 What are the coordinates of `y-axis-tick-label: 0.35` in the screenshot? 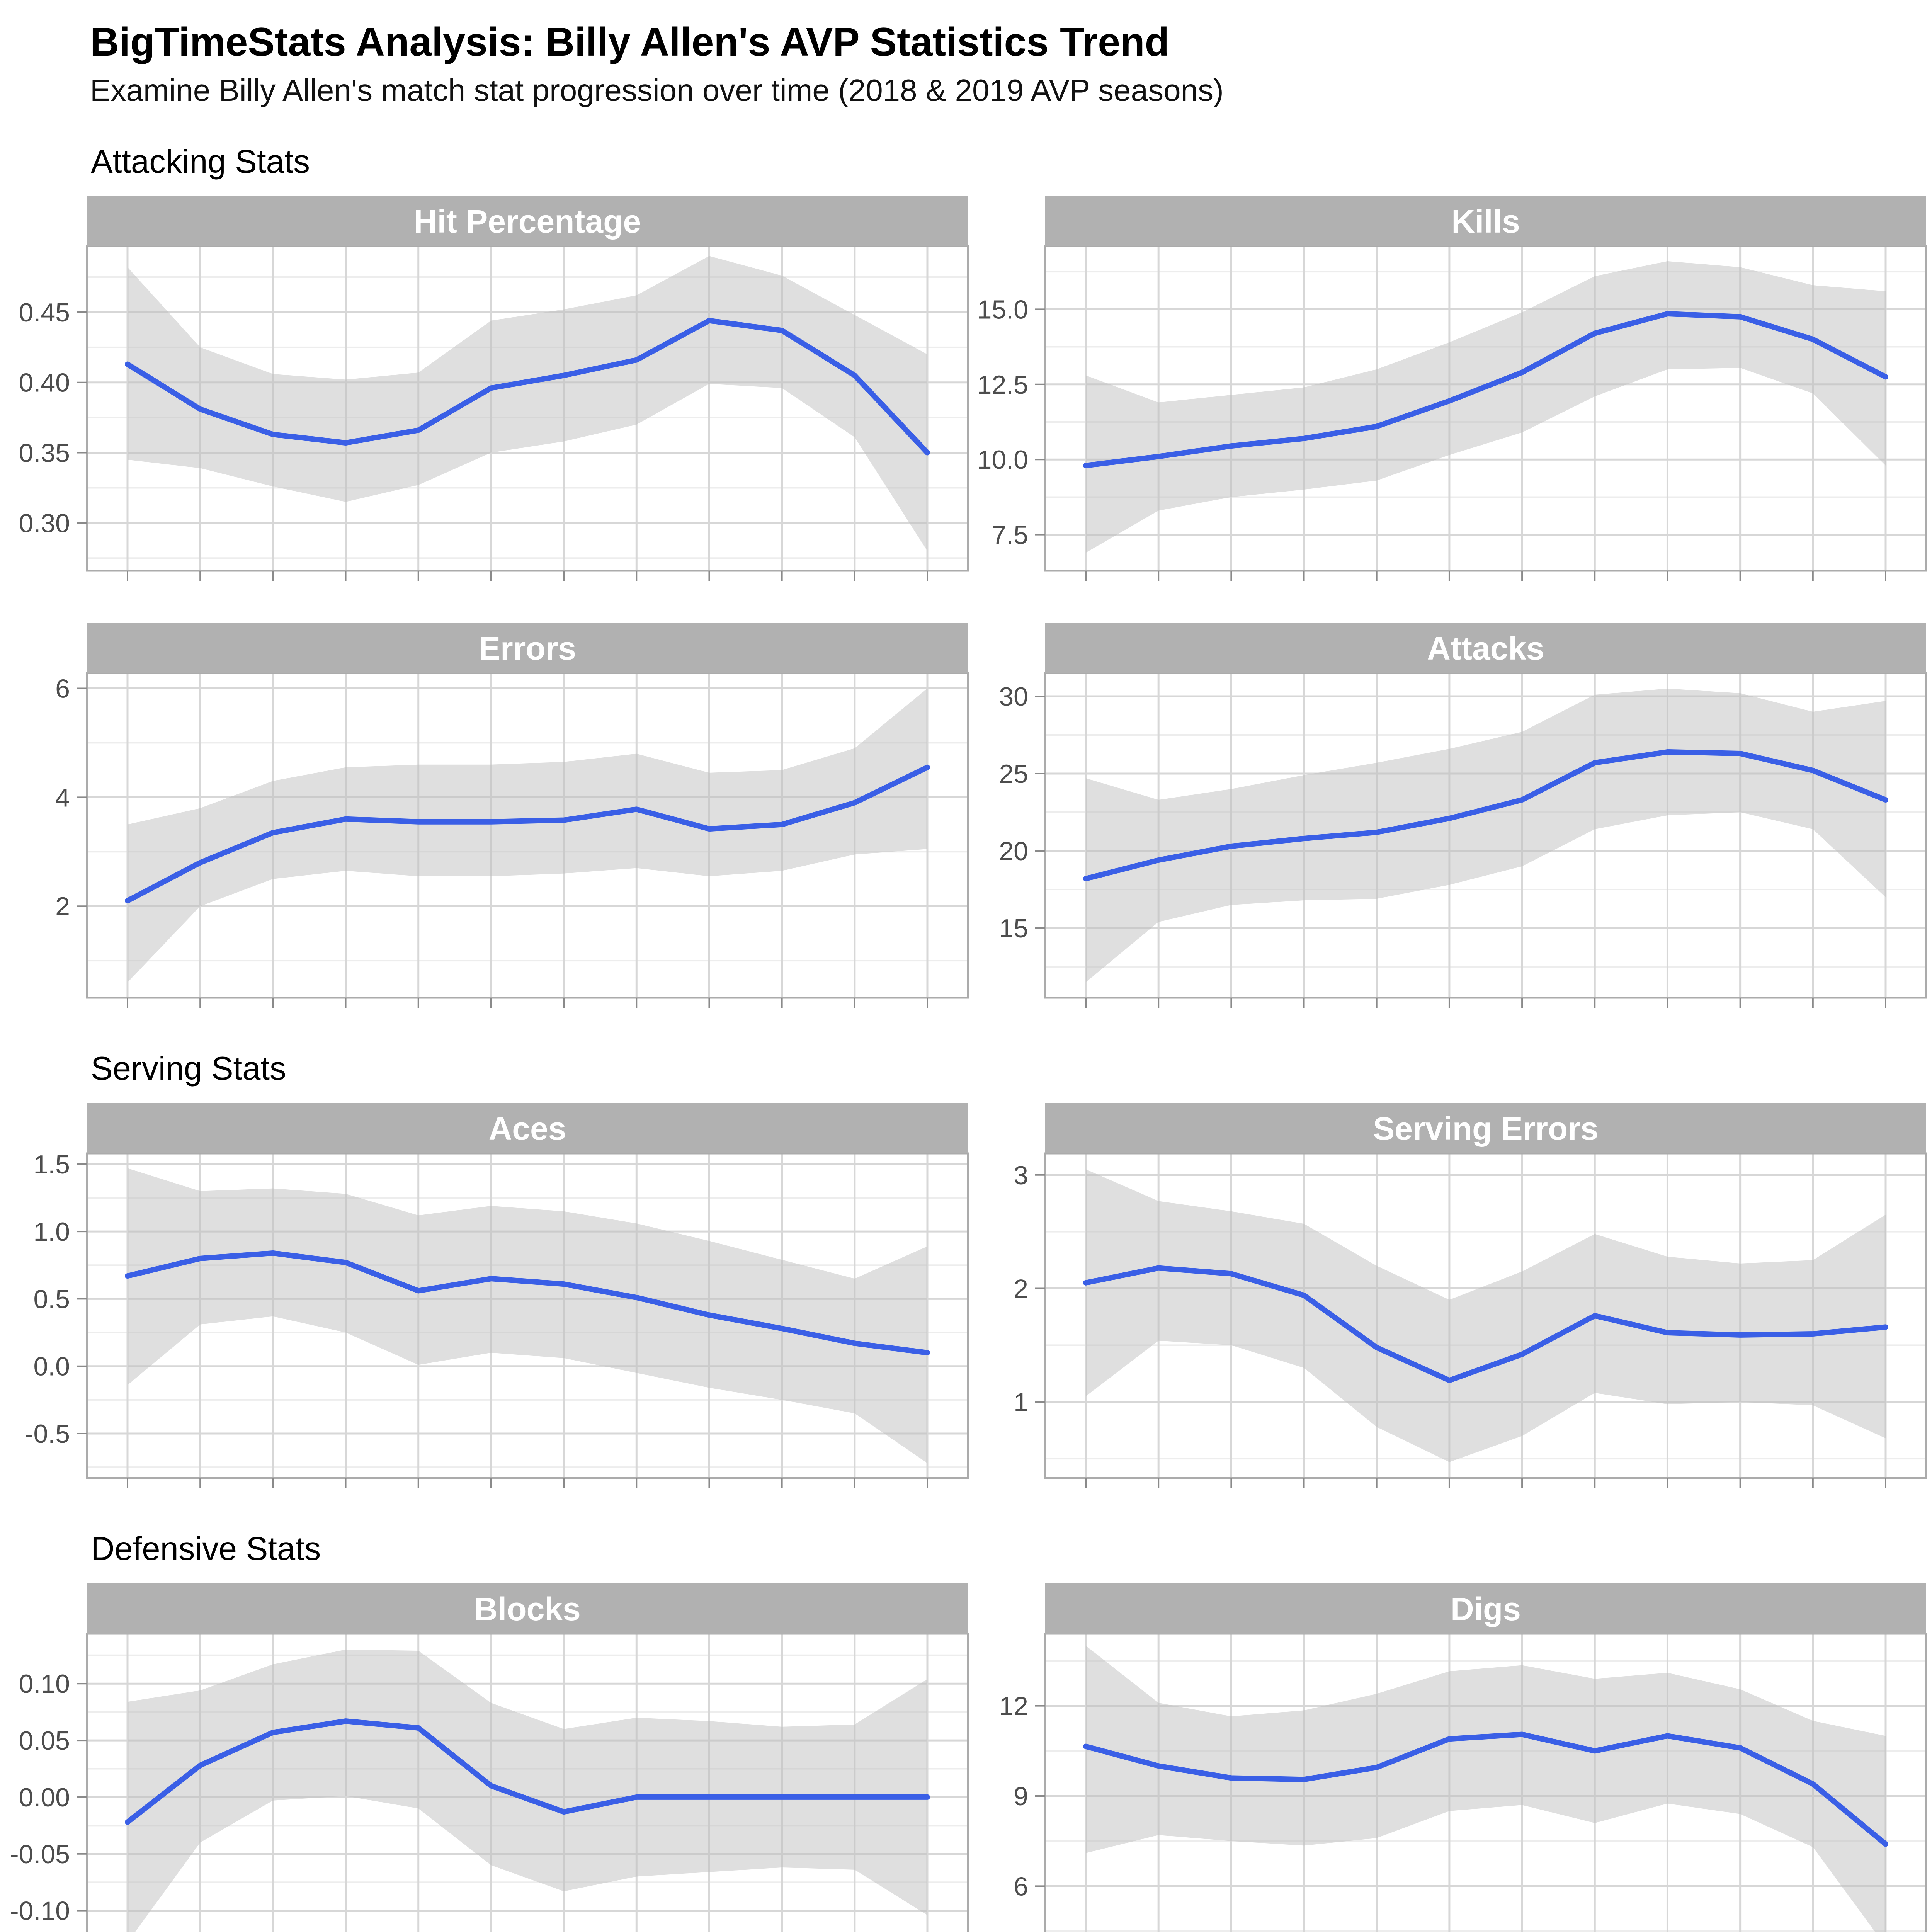 It's located at (45, 453).